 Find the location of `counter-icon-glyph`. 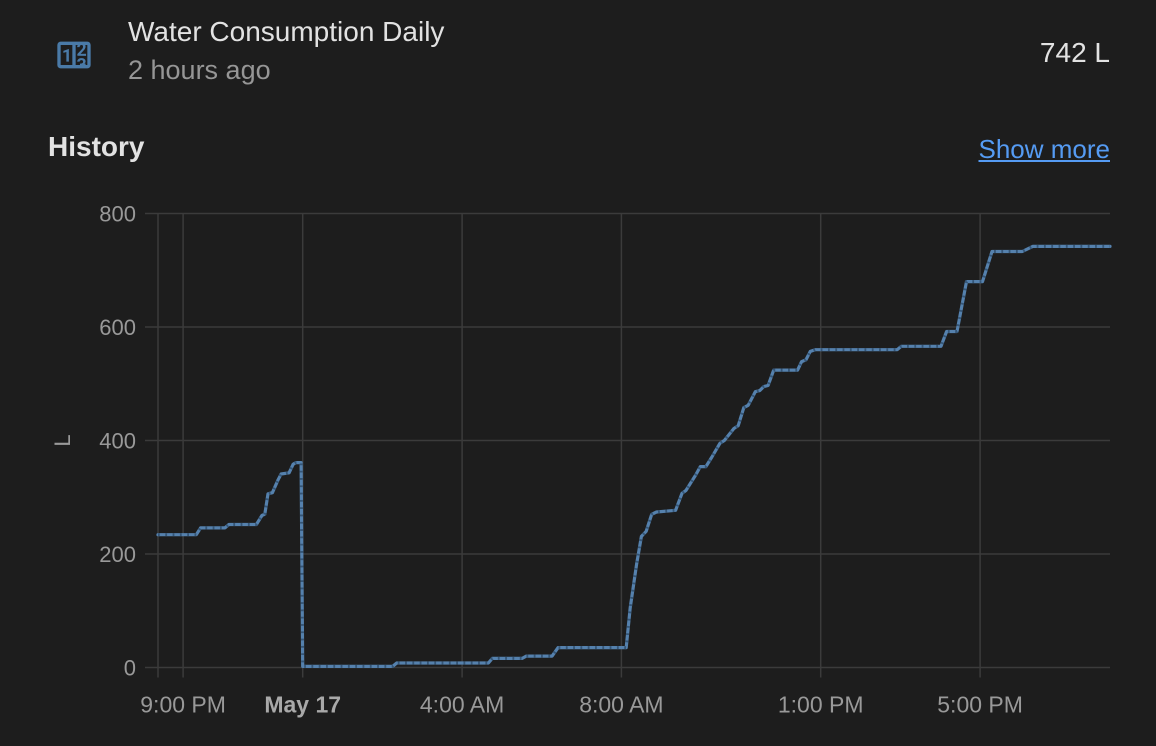

counter-icon-glyph is located at coordinates (74, 55).